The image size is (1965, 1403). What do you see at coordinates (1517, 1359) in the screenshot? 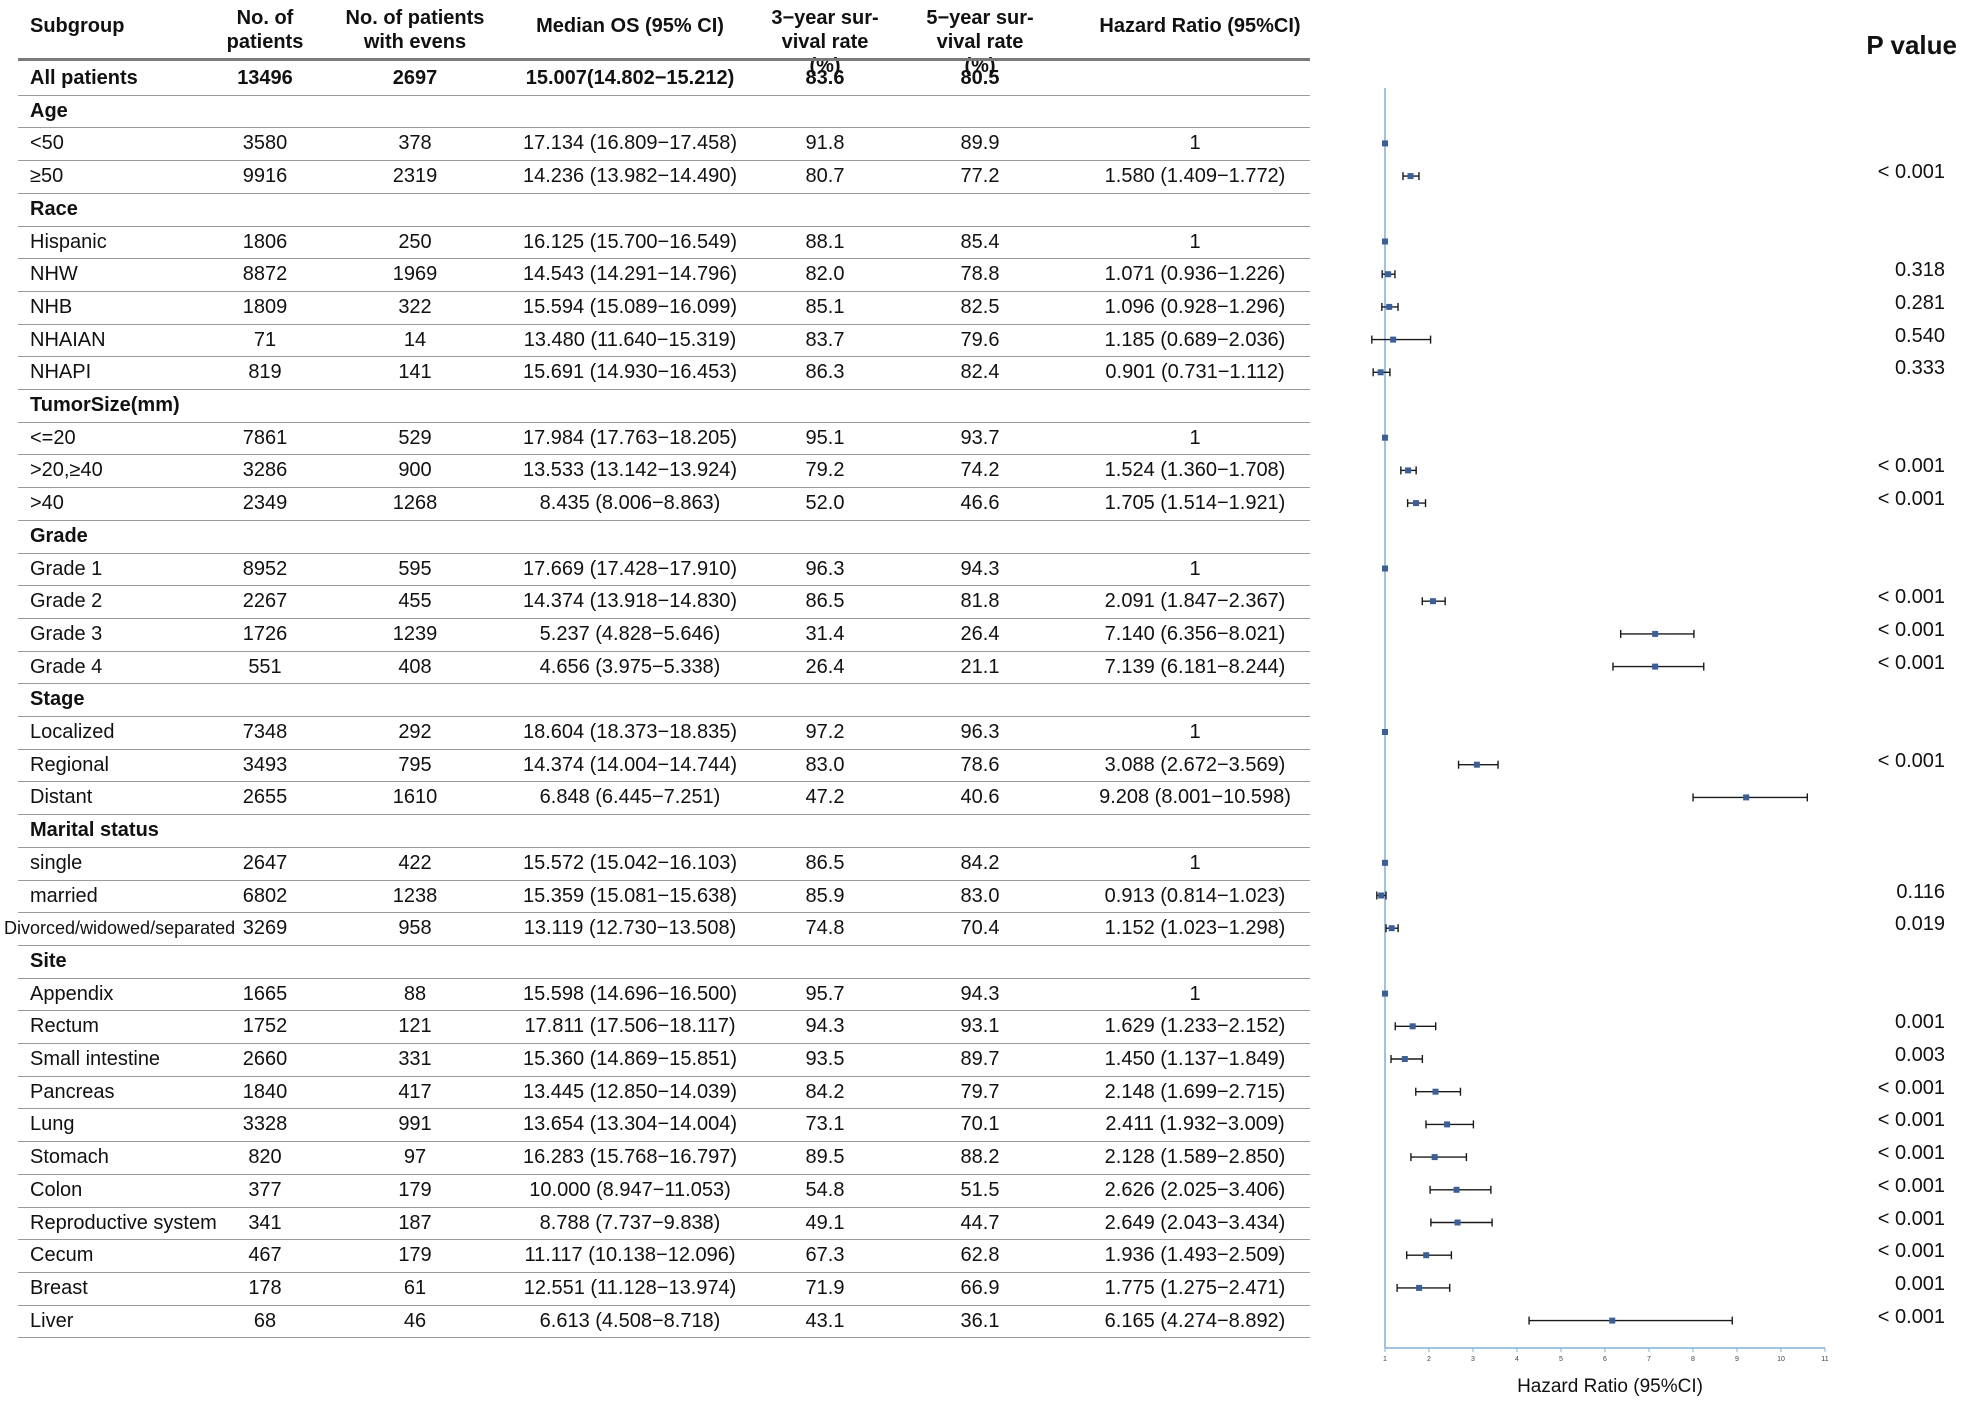
I see `x-tick-label: 4` at bounding box center [1517, 1359].